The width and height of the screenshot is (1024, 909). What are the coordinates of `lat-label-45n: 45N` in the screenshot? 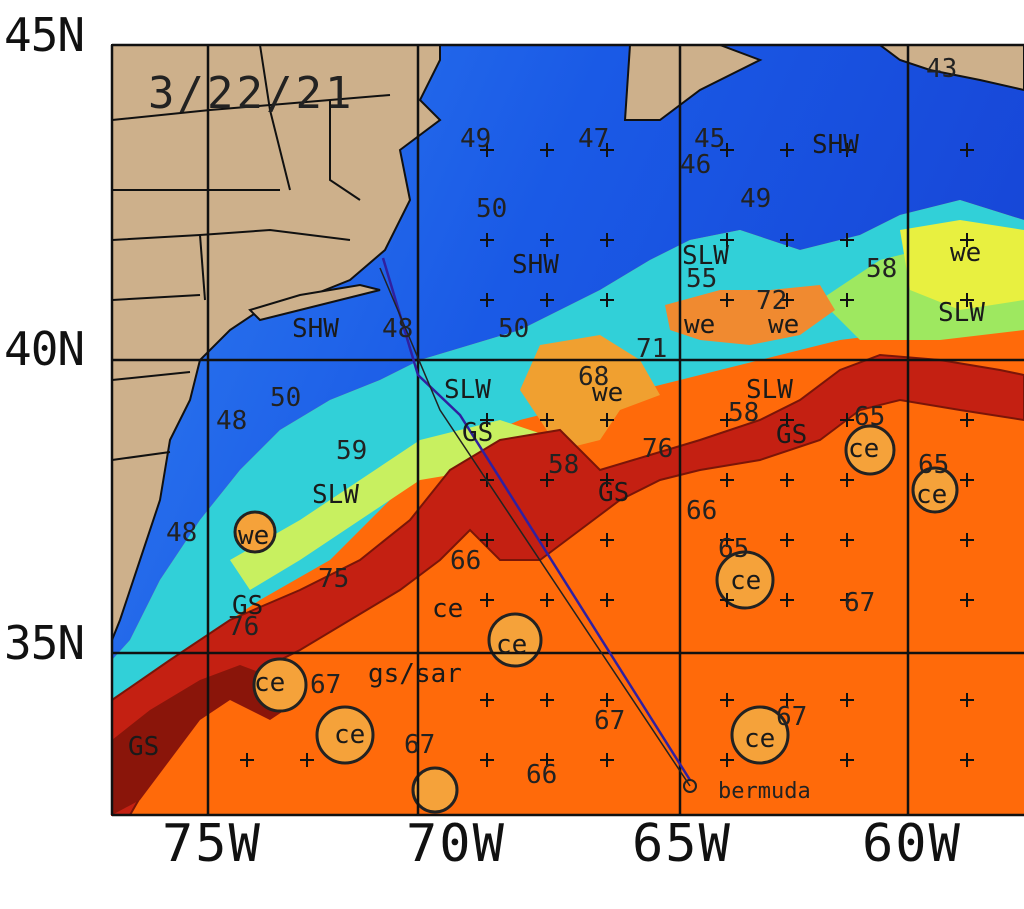 It's located at (44, 35).